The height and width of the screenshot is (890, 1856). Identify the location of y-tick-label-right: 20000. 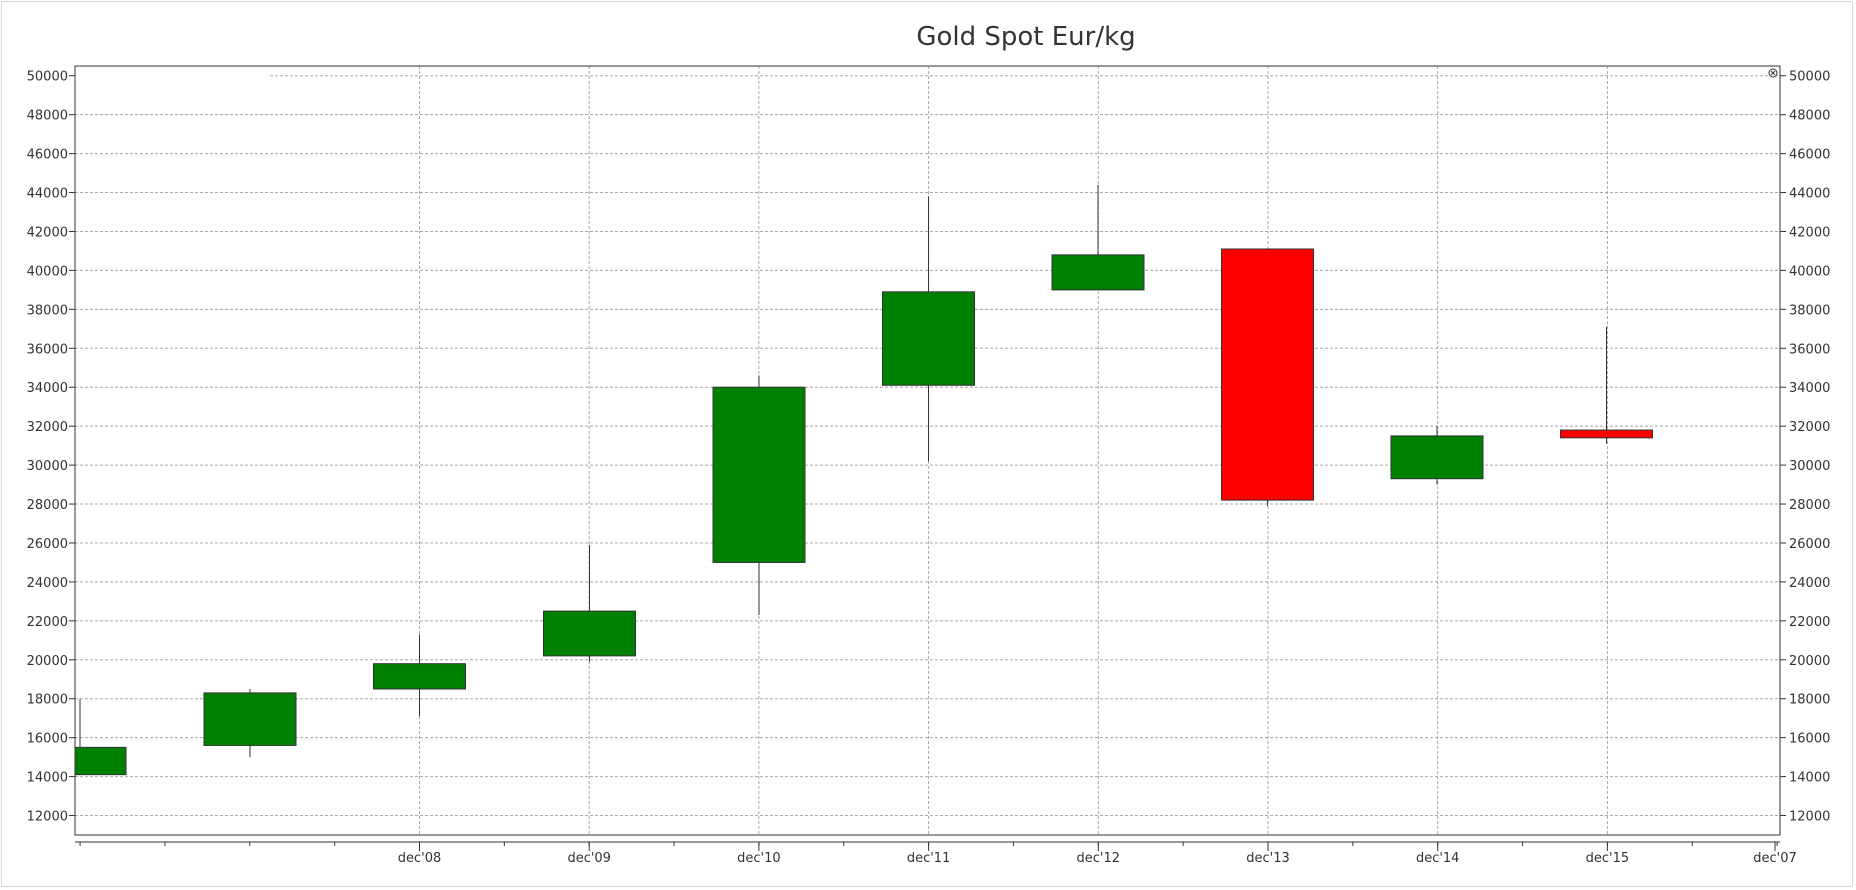
(1809, 661).